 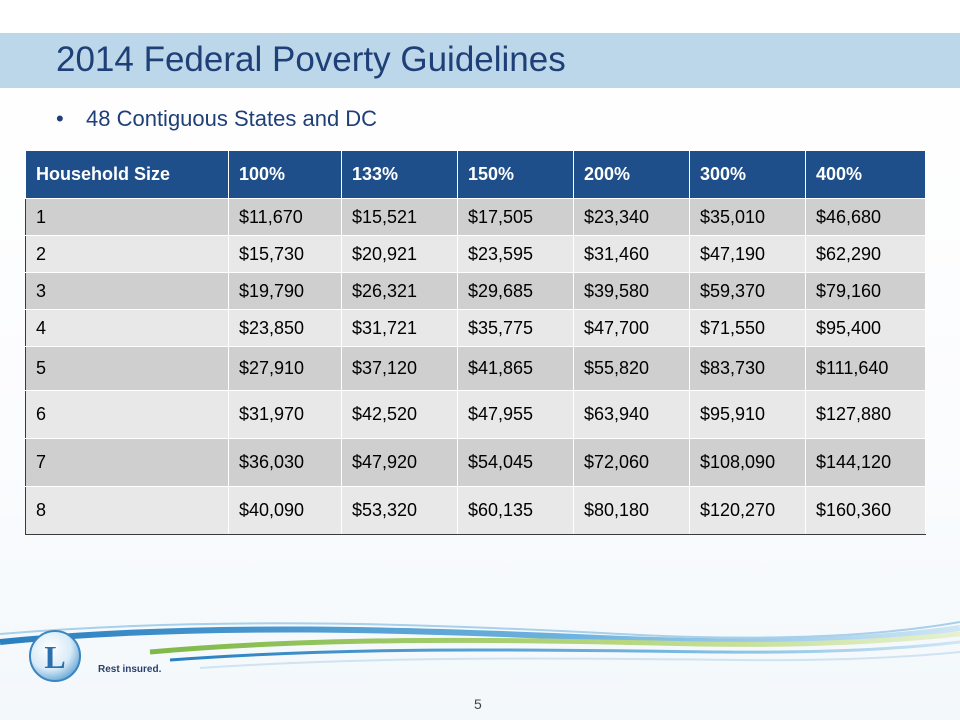 What do you see at coordinates (399, 254) in the screenshot?
I see `table-cell: $20,921` at bounding box center [399, 254].